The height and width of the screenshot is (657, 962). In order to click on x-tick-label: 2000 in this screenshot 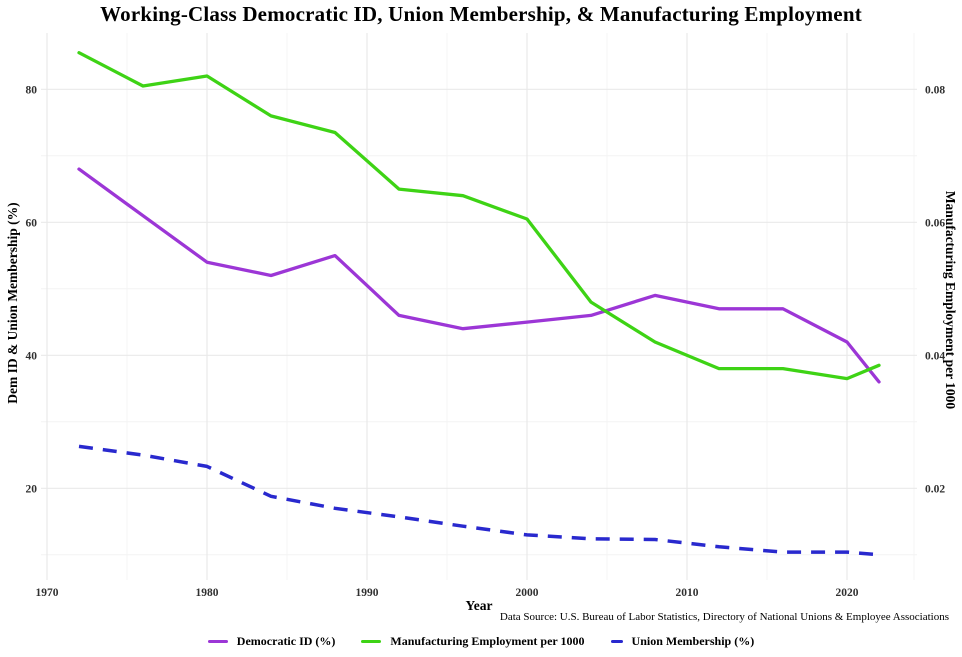, I will do `click(527, 593)`.